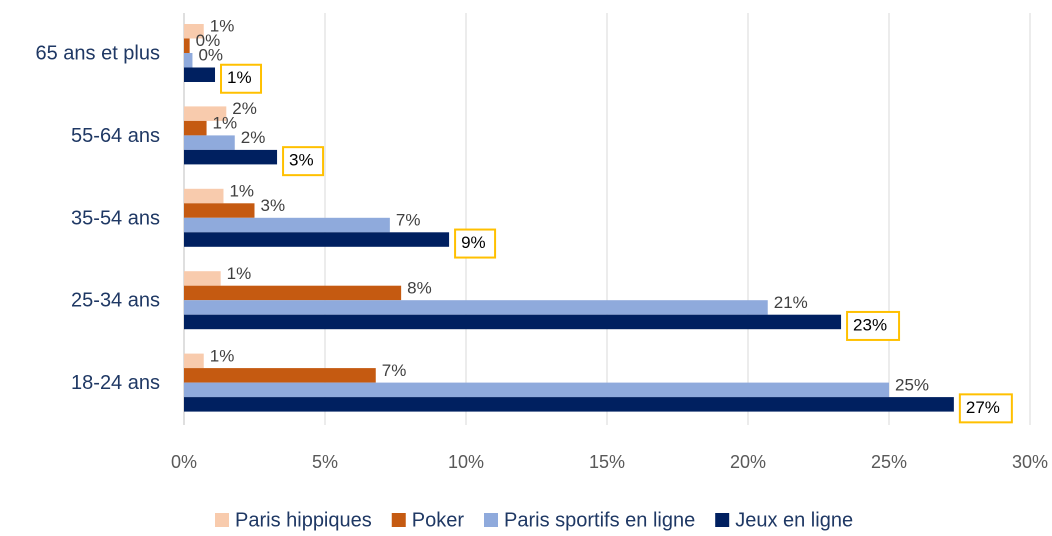  I want to click on x-tick-label: 25%, so click(889, 462).